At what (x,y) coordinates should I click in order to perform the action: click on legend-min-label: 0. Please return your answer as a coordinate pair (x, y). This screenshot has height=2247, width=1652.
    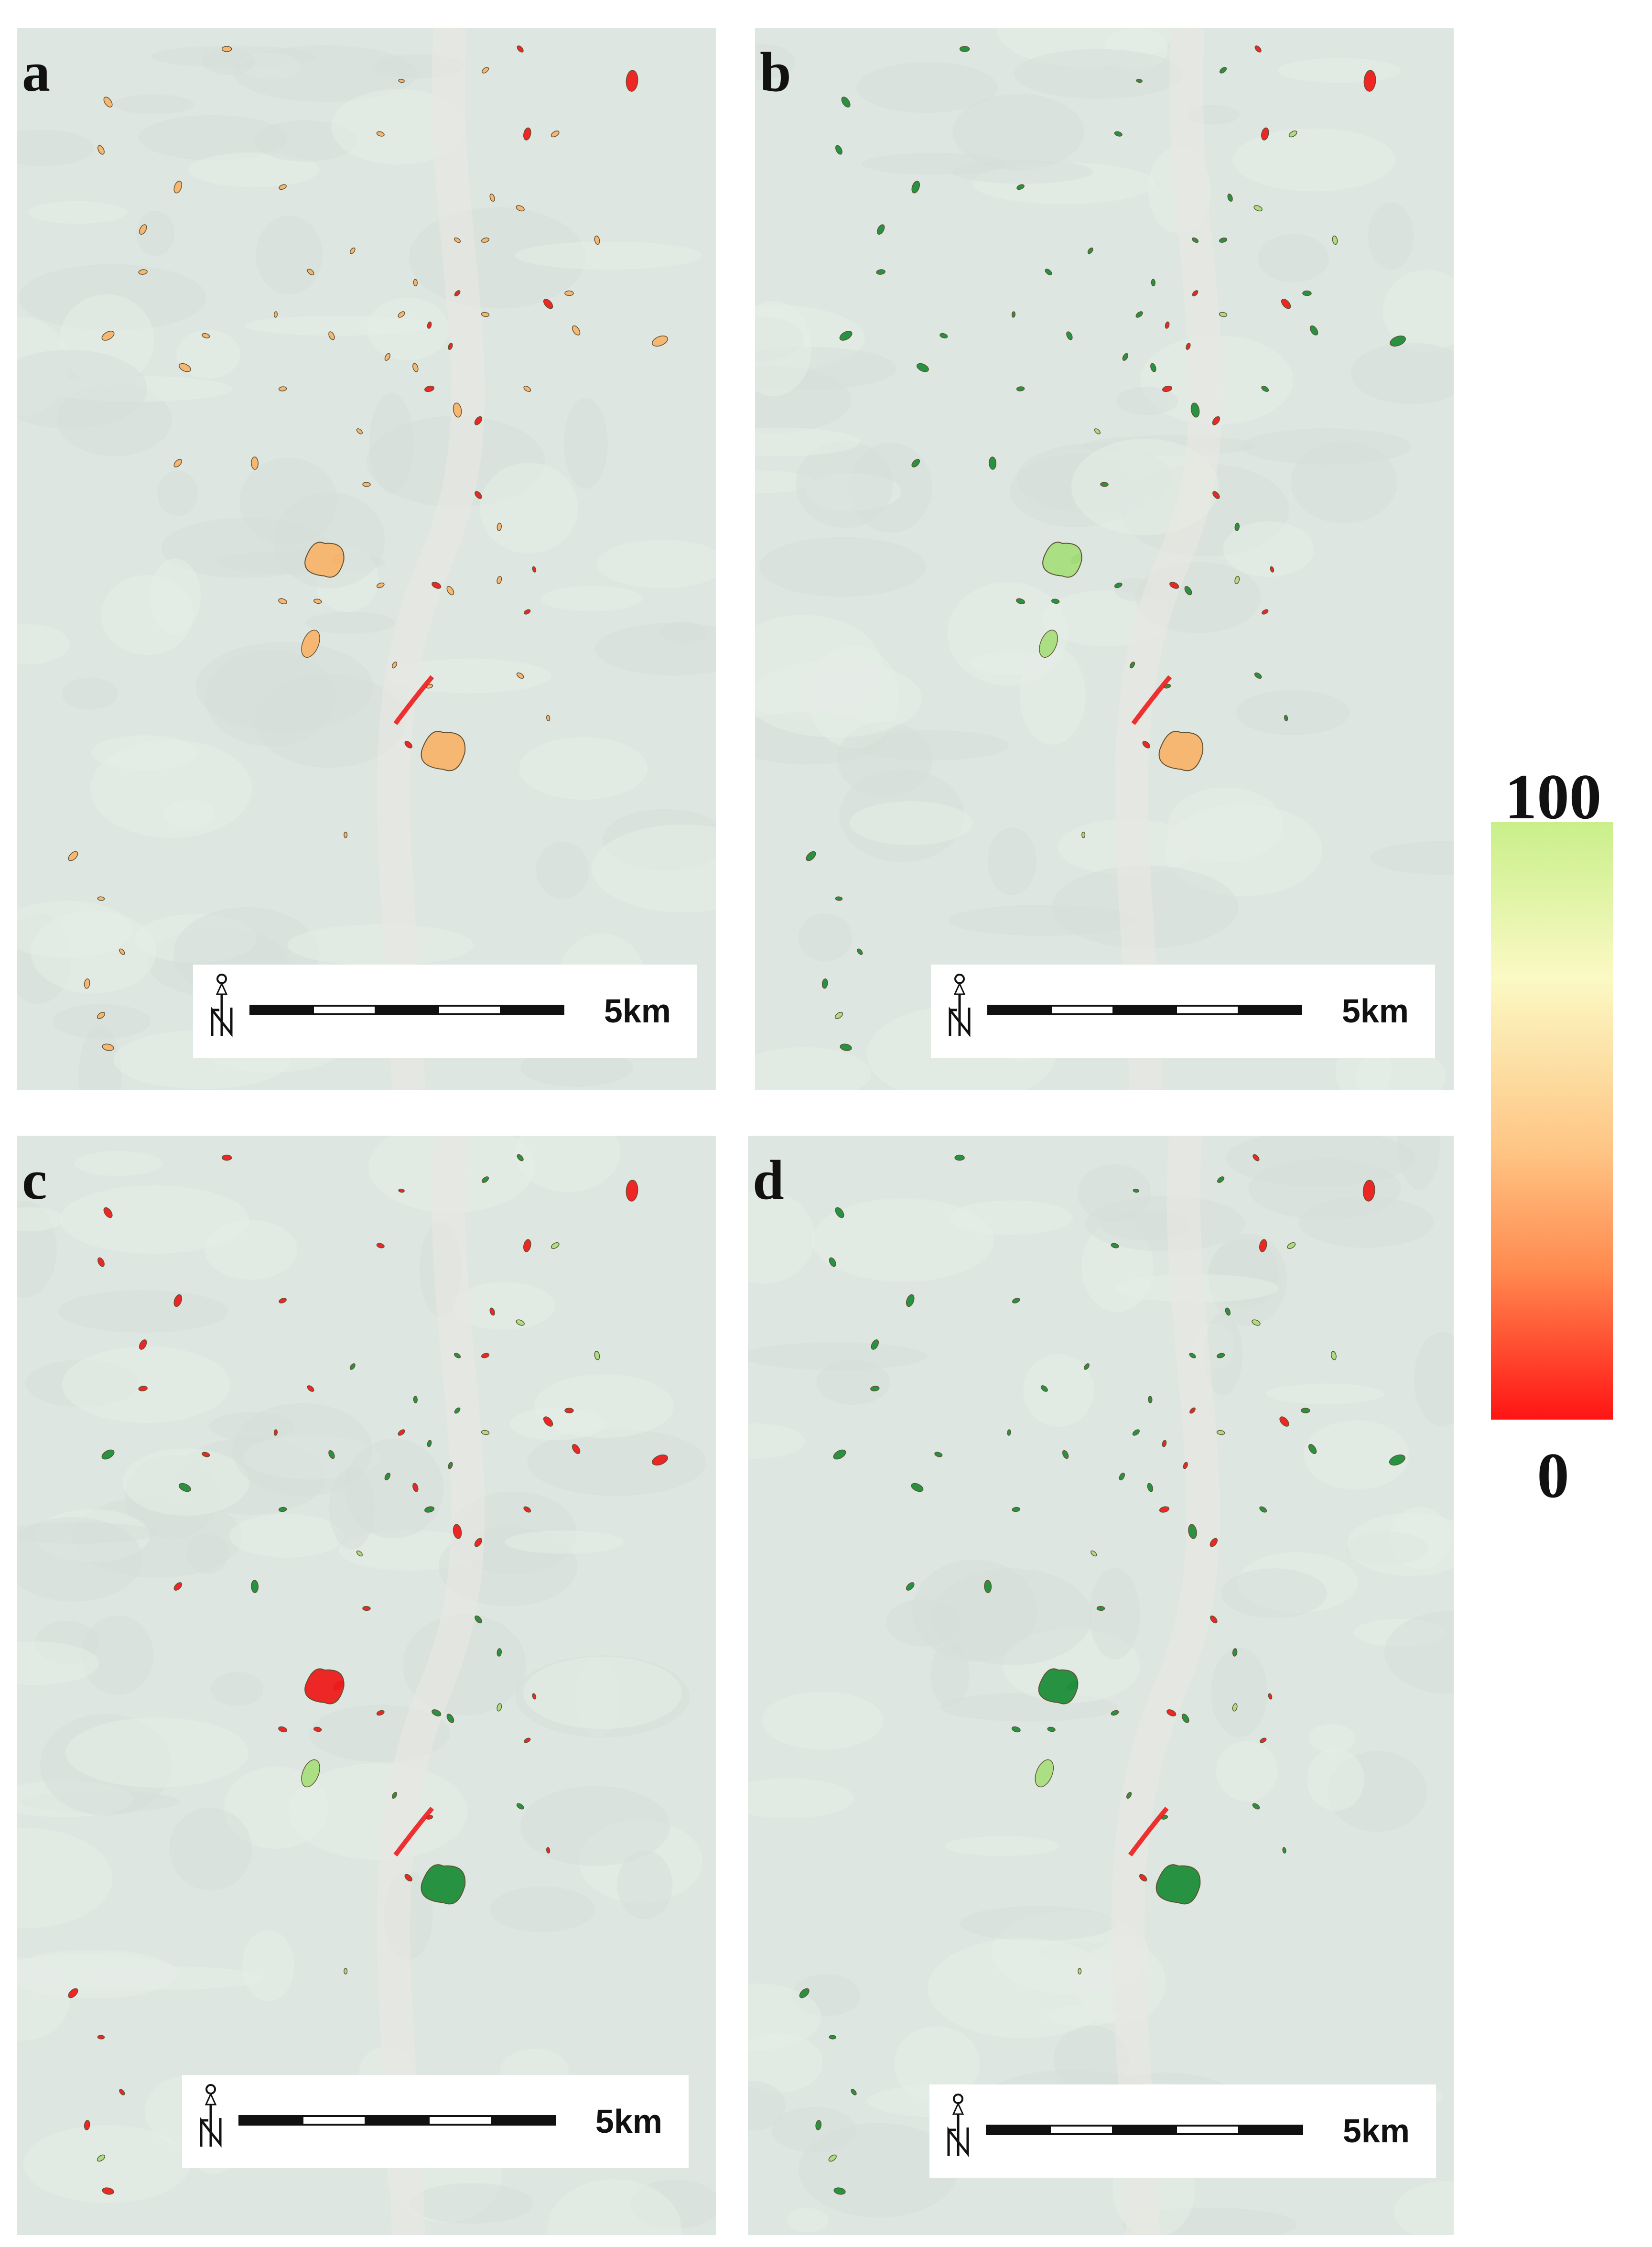
    Looking at the image, I should click on (1553, 1476).